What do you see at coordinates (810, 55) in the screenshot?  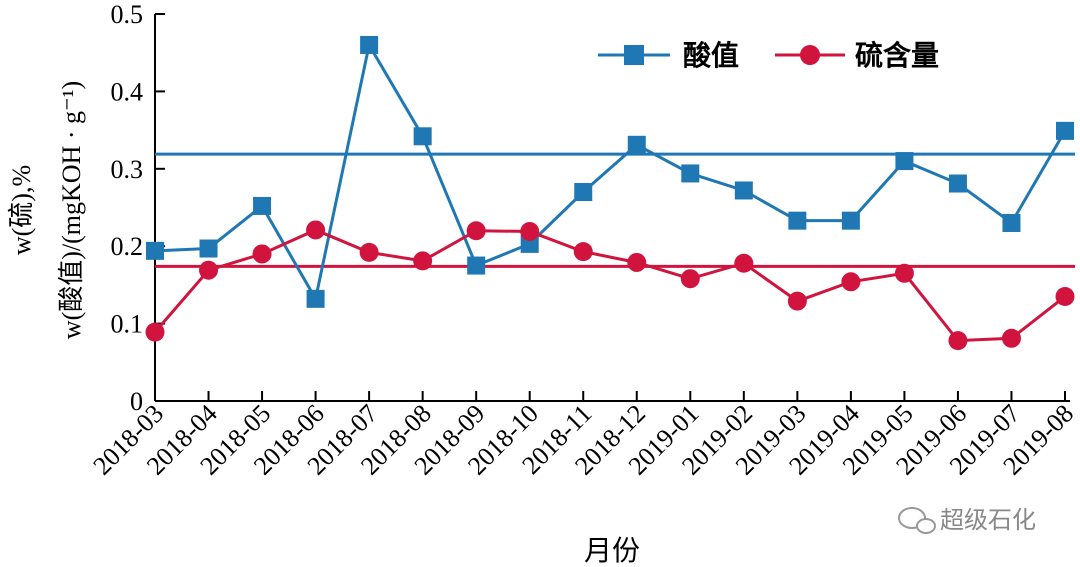 I see `legend-sulfur-marker` at bounding box center [810, 55].